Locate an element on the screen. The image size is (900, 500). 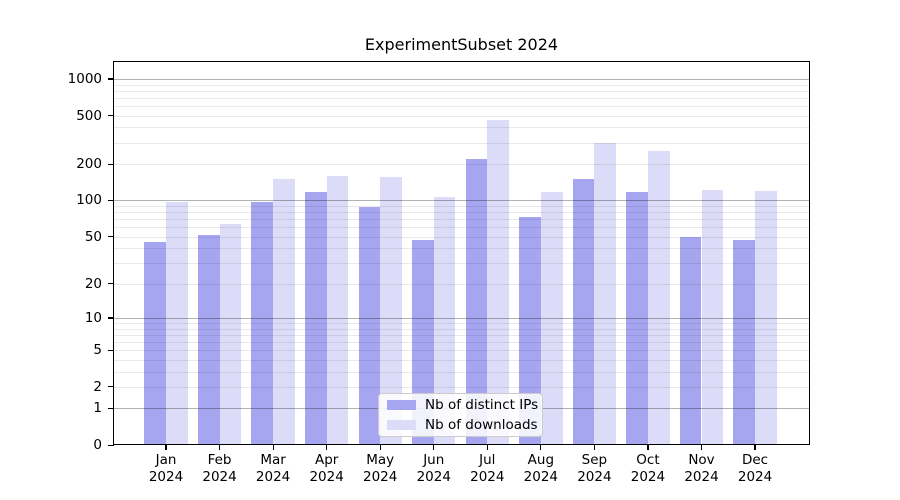
bar-downloads-apr is located at coordinates (337, 310).